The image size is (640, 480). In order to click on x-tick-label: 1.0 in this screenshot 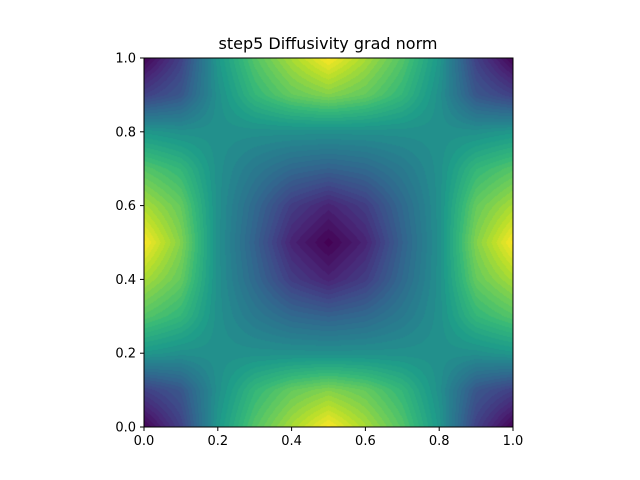, I will do `click(513, 441)`.